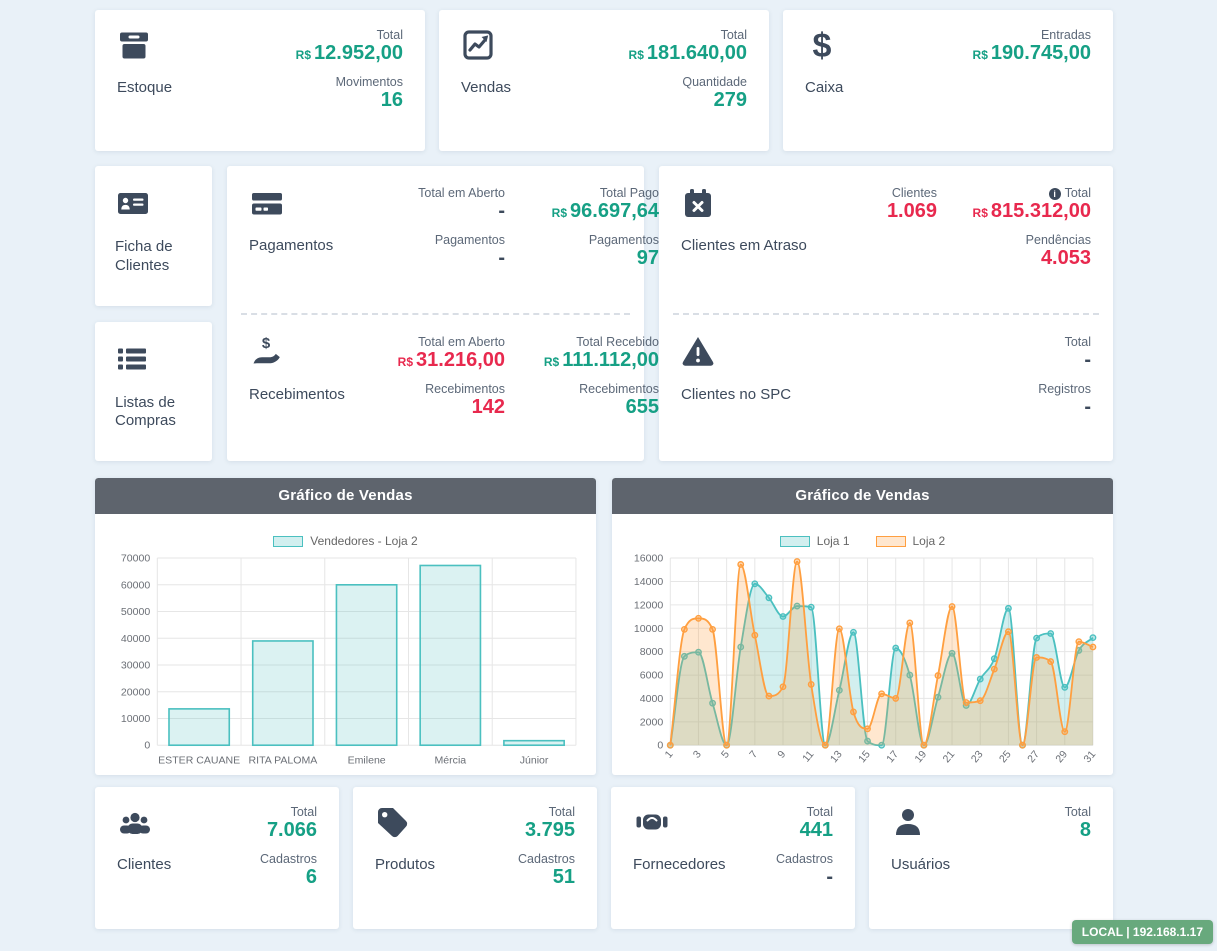  I want to click on stat-pendencias: Pendências 4.053, so click(1058, 251).